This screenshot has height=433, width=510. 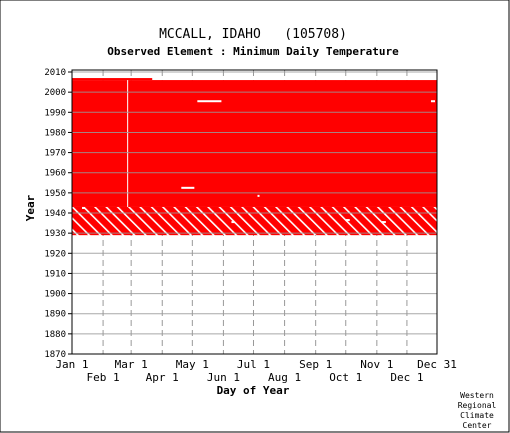 I want to click on ytick-label-1990: 1990, so click(x=55, y=113).